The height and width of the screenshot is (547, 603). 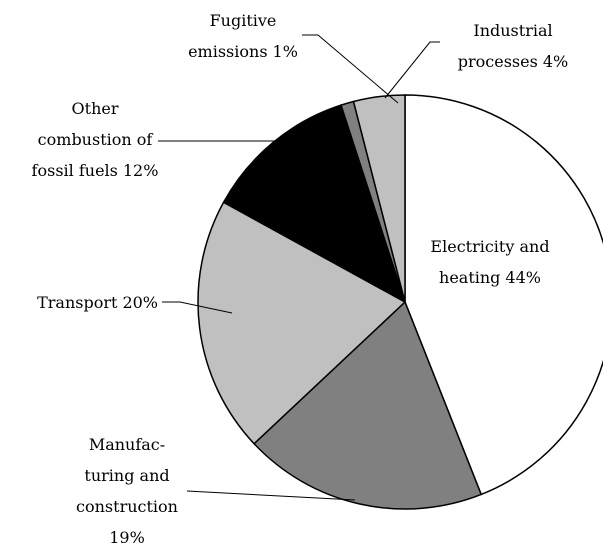 I want to click on data-label: Manufac-turing and construction 19%, so click(x=127, y=491).